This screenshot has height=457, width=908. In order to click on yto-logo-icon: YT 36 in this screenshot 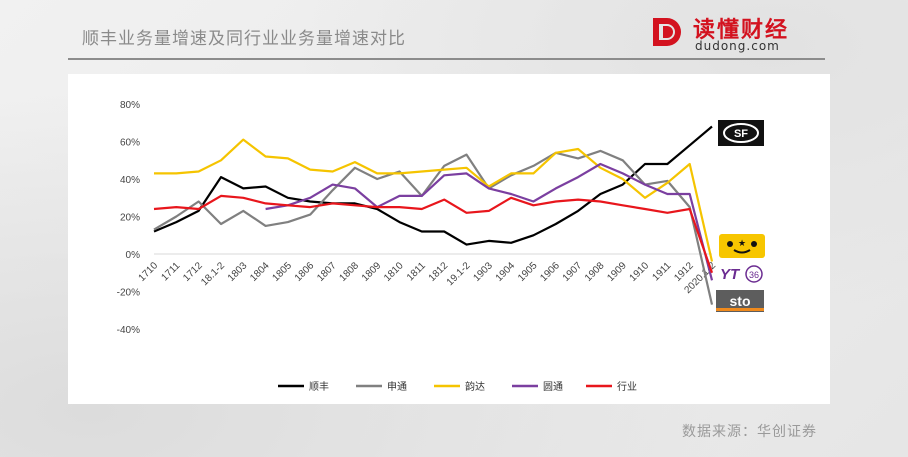, I will do `click(741, 274)`.